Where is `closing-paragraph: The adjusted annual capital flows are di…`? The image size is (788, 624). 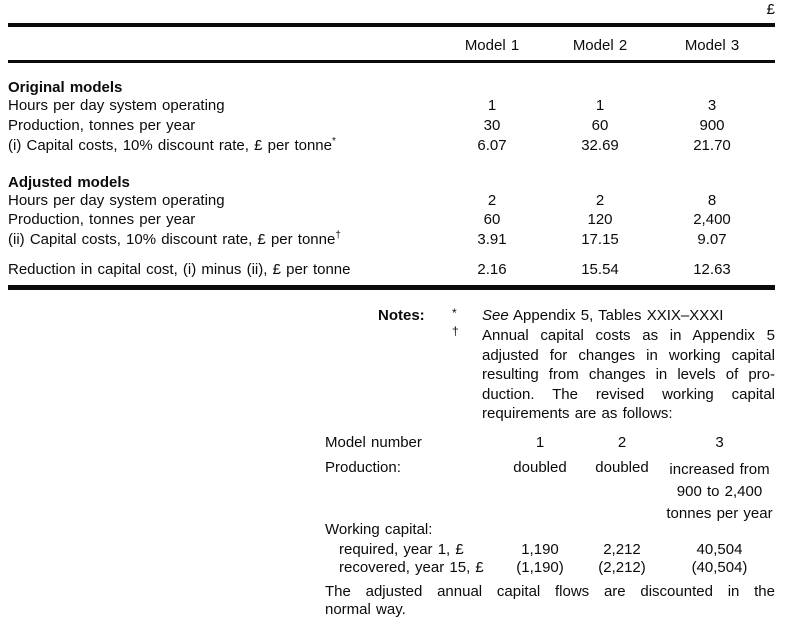
closing-paragraph: The adjusted annual capital flows are di… is located at coordinates (550, 601).